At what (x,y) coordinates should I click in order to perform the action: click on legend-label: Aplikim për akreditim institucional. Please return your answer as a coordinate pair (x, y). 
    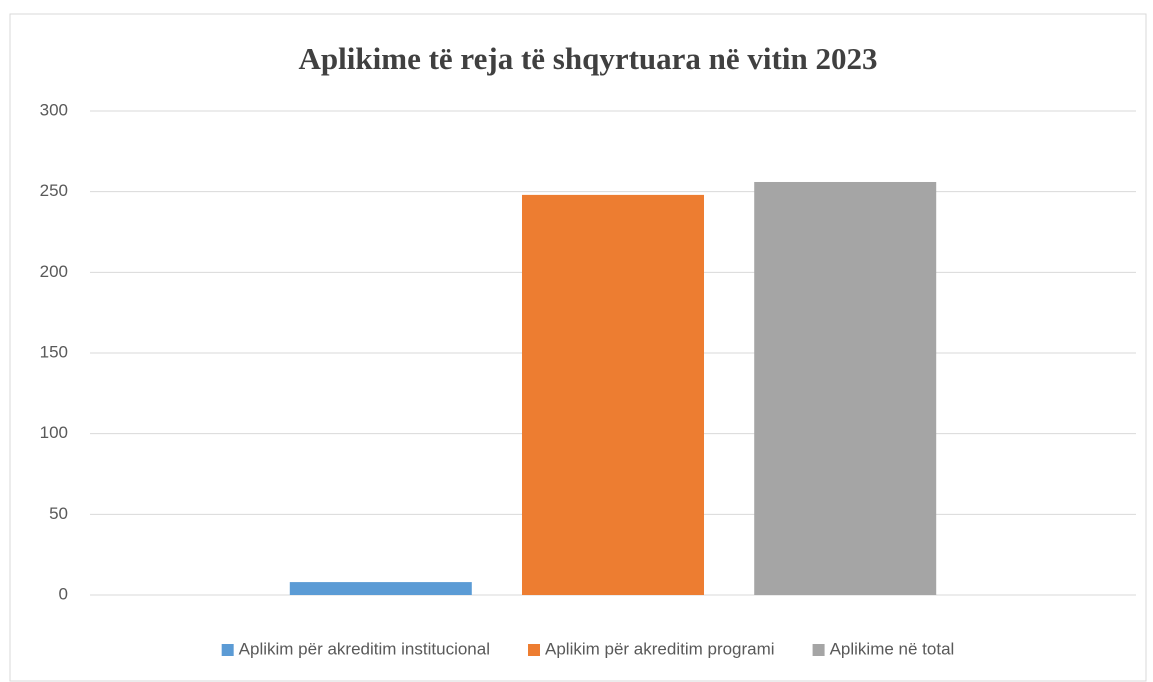
    Looking at the image, I should click on (364, 648).